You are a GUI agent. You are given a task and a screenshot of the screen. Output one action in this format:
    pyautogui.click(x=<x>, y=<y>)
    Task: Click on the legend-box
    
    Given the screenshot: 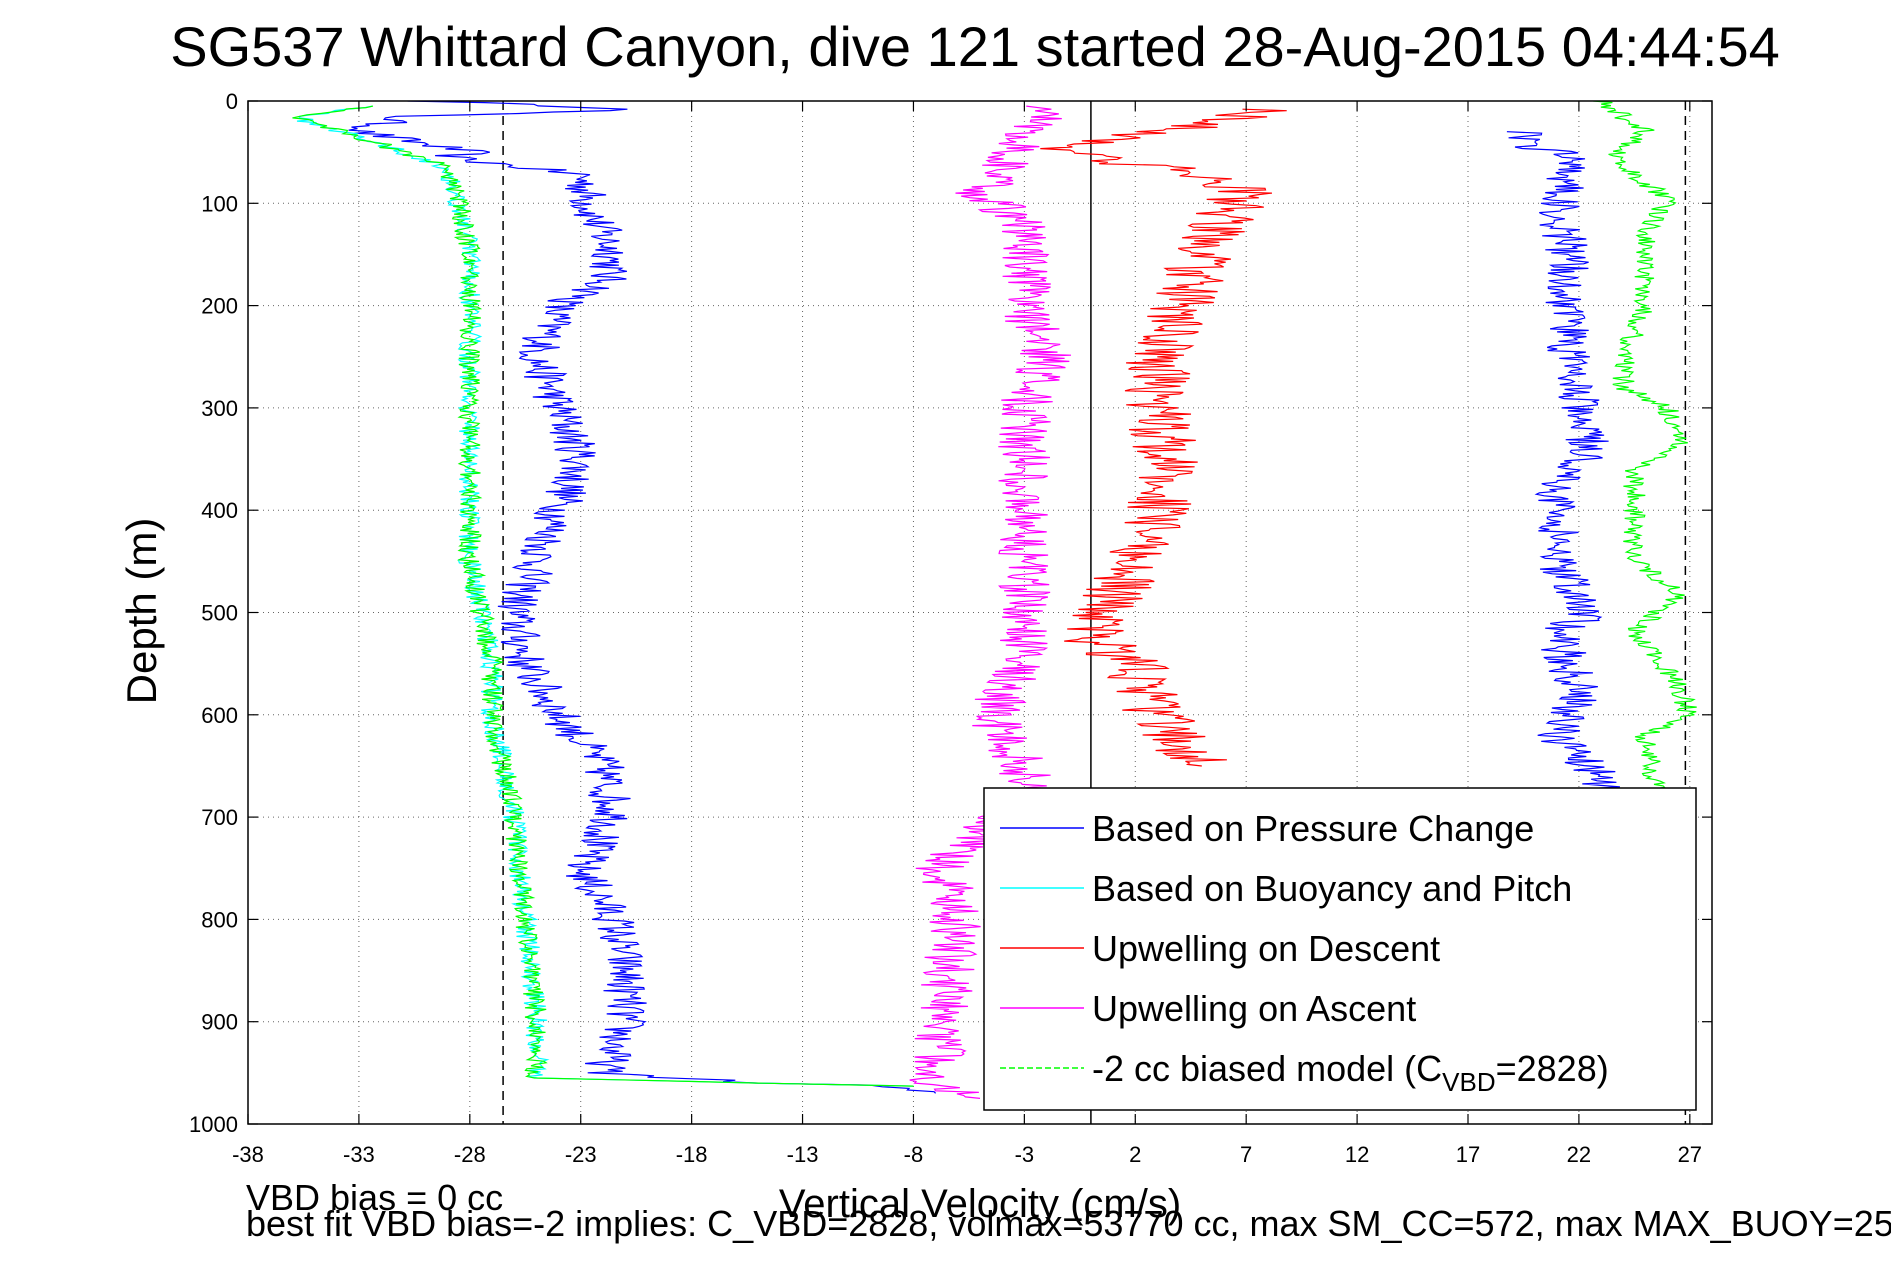 What is the action you would take?
    pyautogui.click(x=1340, y=949)
    